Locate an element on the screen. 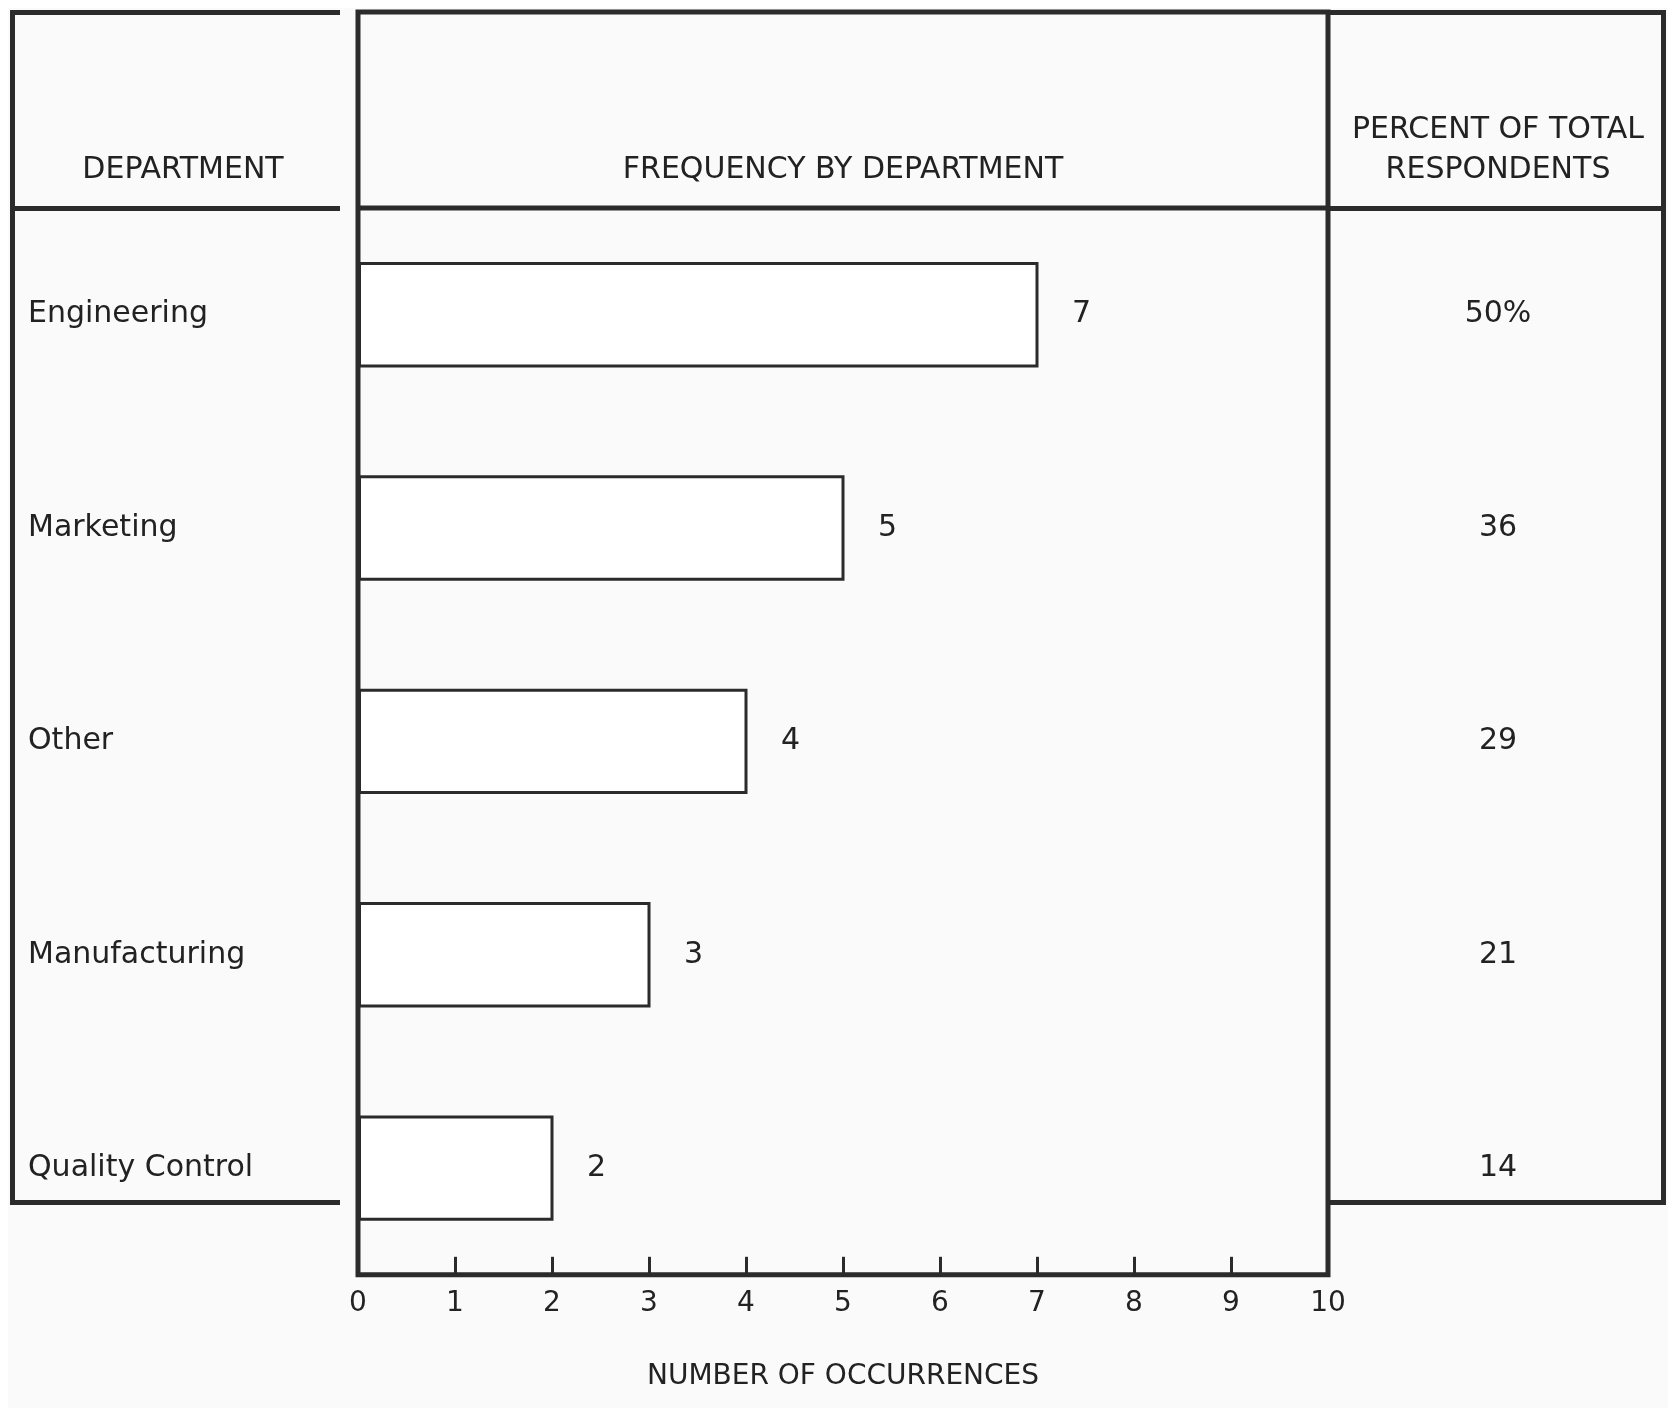 The image size is (1676, 1420). x-tick-label: 3 is located at coordinates (649, 1301).